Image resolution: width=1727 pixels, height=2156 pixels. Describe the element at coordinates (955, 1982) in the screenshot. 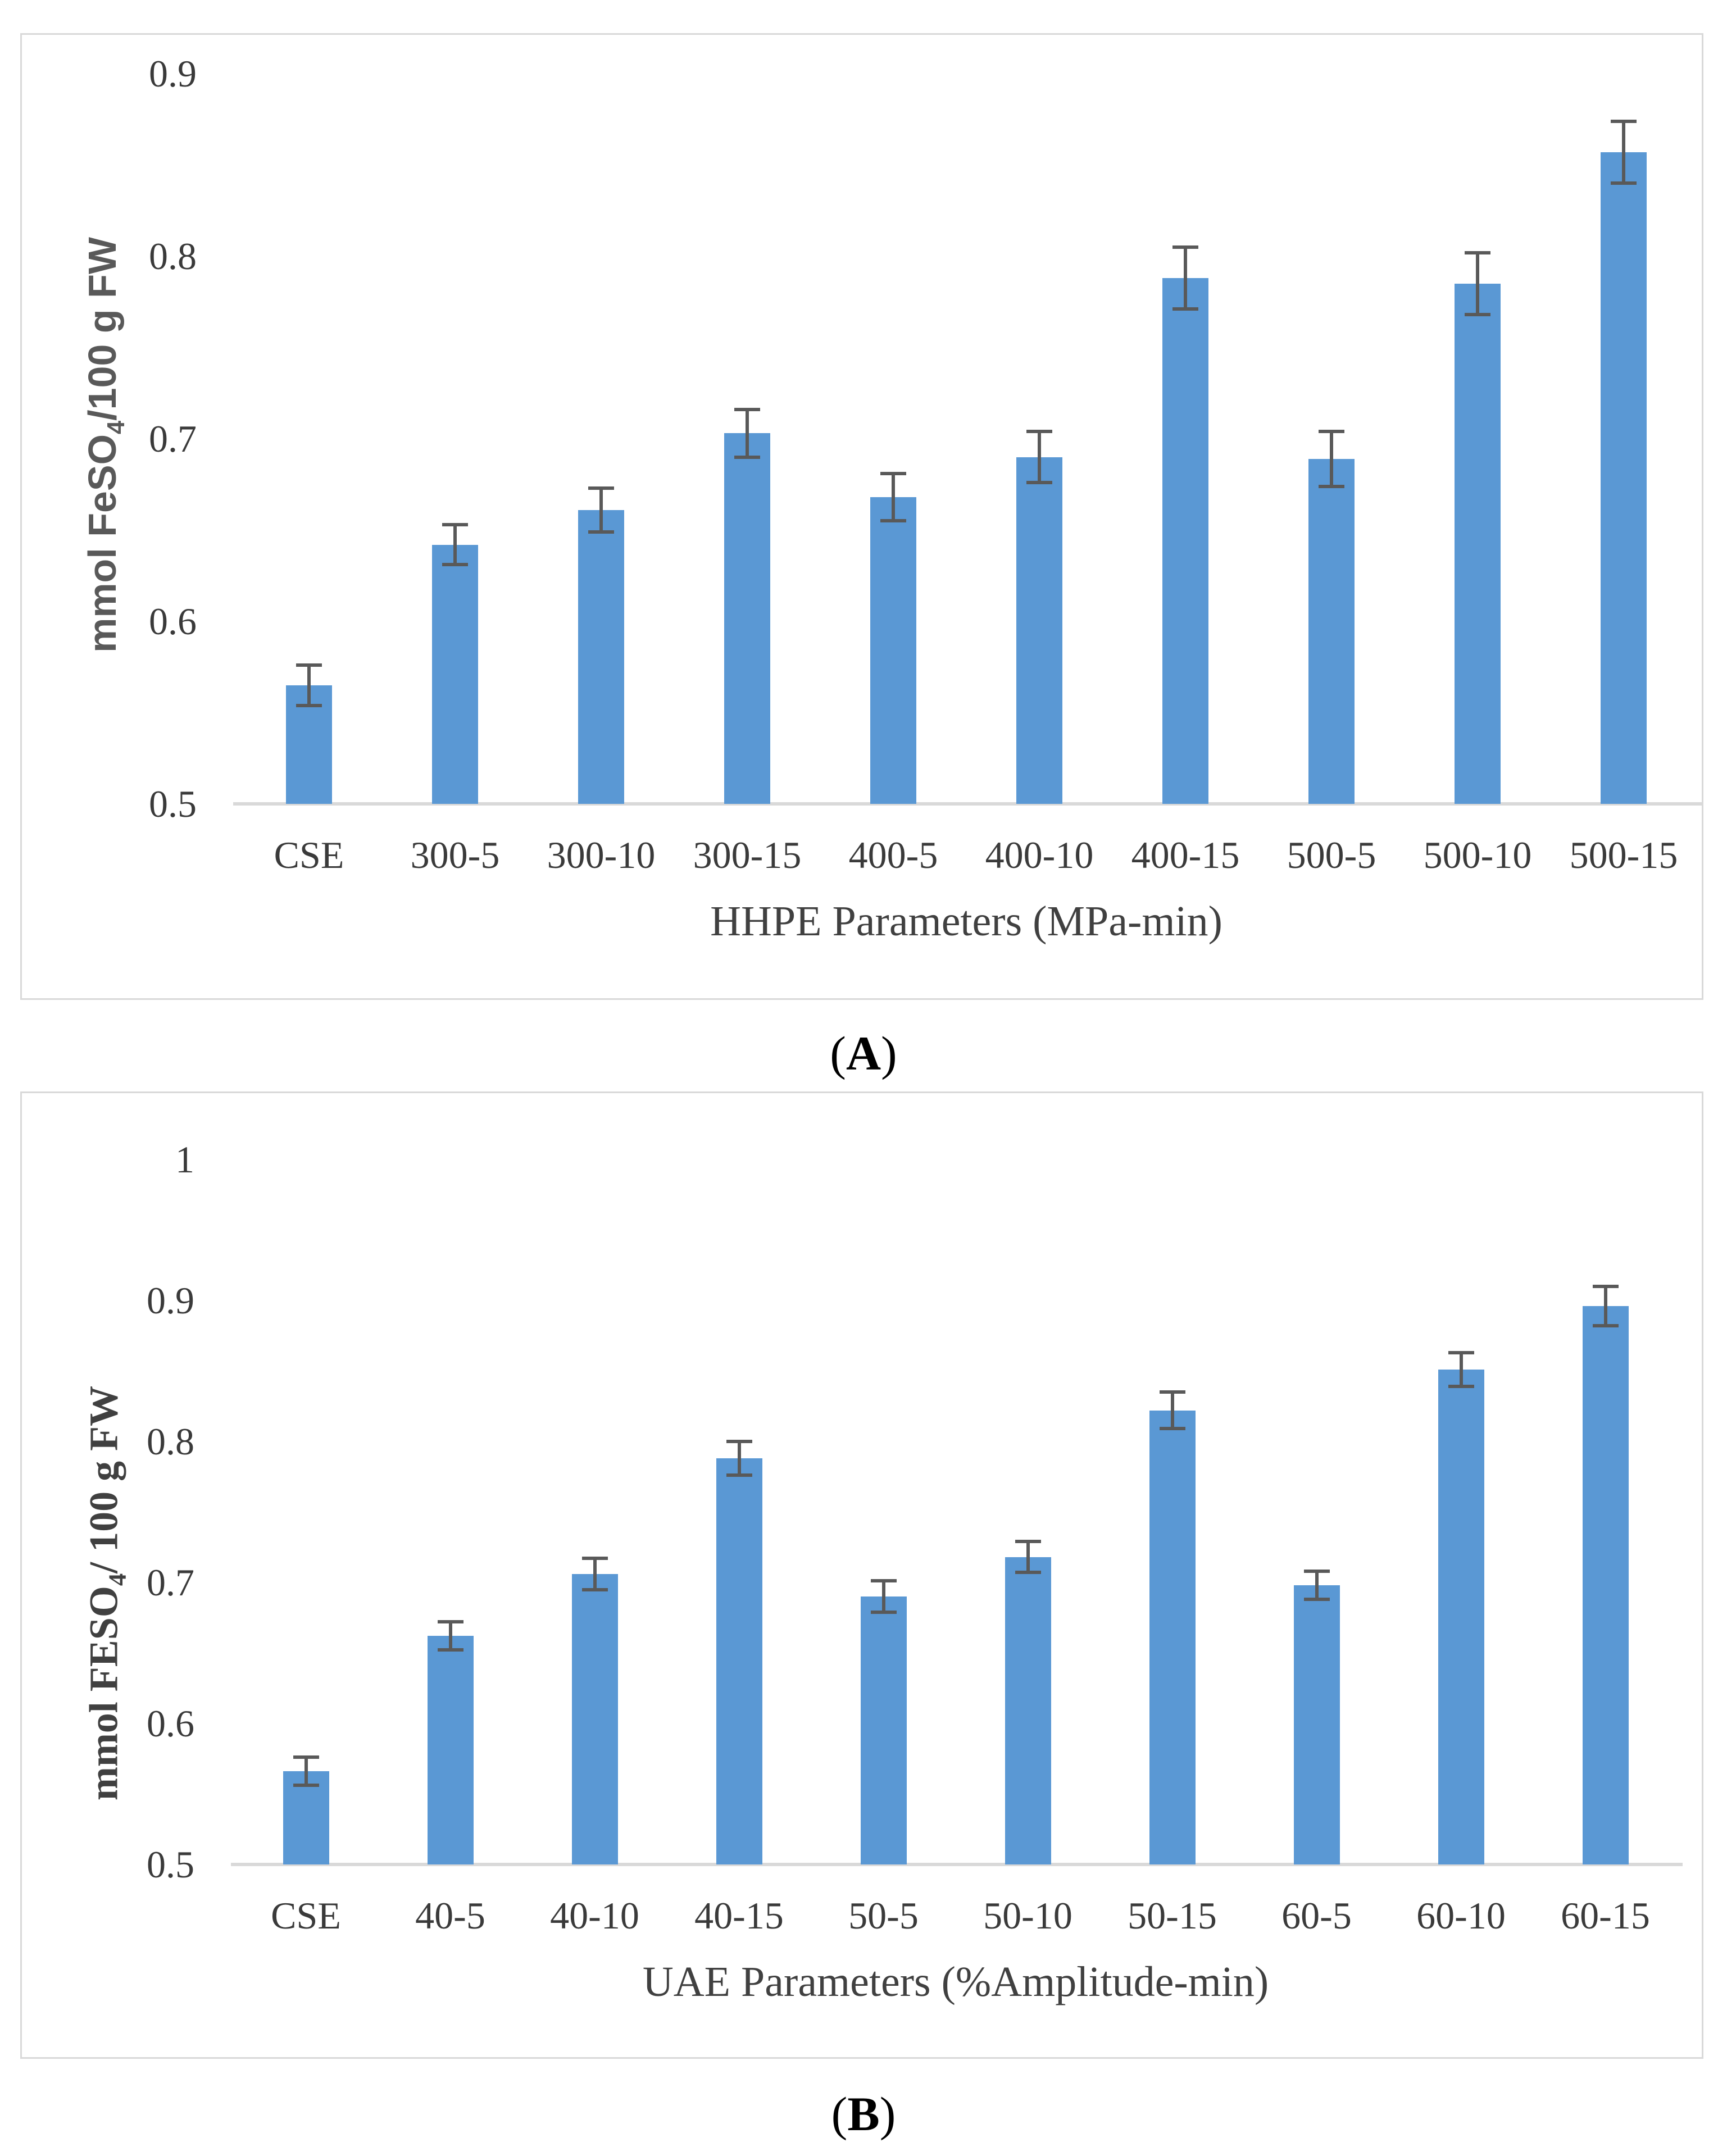

I see `x-axis-title-b: UAE Parameters (%Amplitude-min)` at that location.